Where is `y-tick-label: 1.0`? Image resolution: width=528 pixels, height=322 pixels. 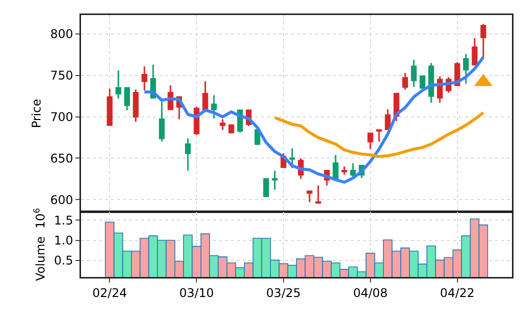 y-tick-label: 1.0 is located at coordinates (64, 240).